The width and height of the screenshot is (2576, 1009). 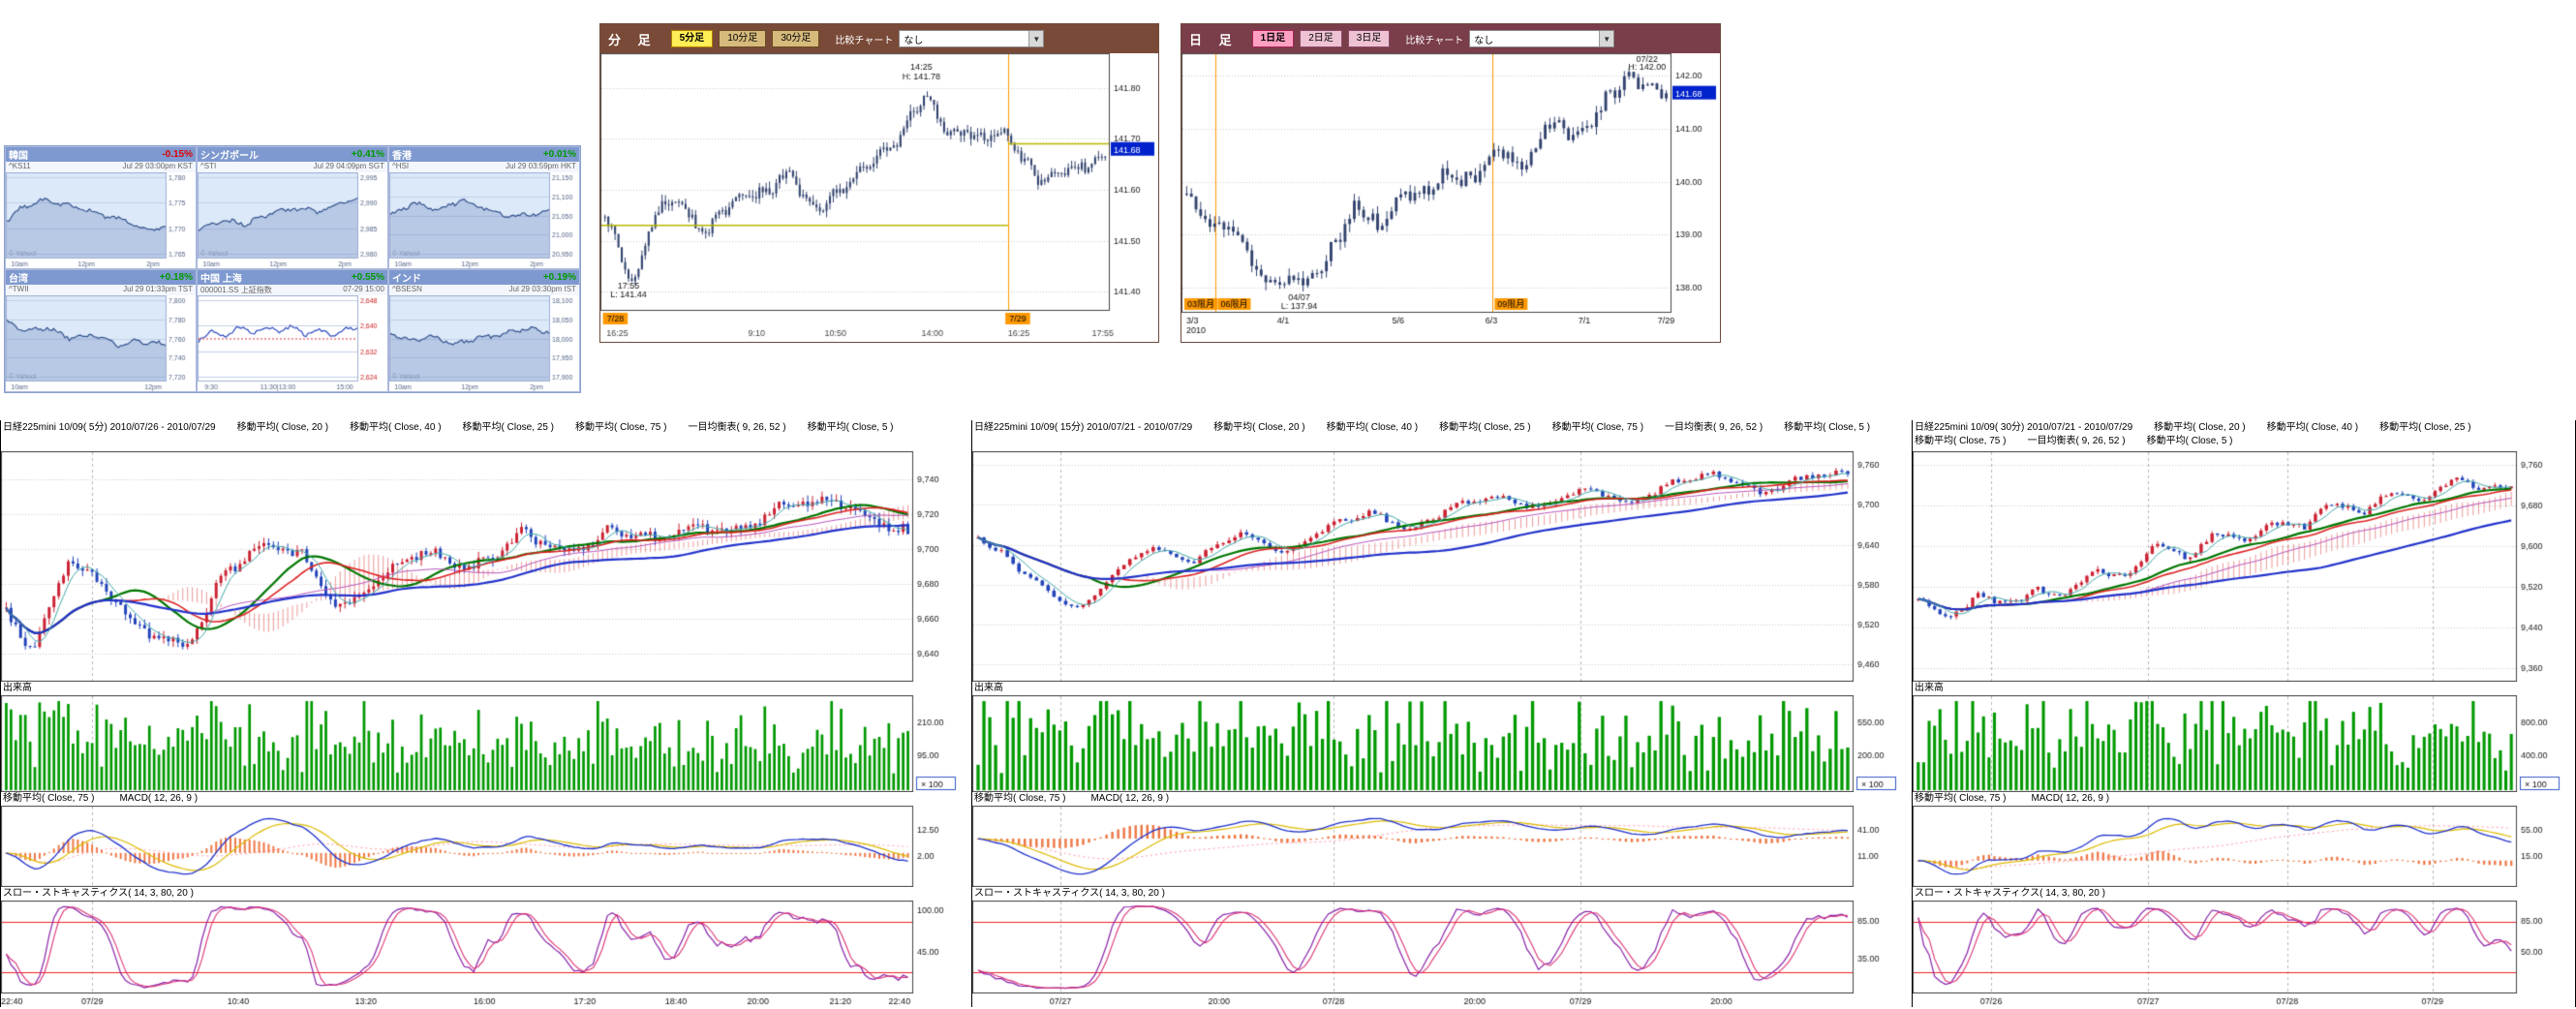 What do you see at coordinates (1214, 39) in the screenshot?
I see `panel-title: 日 足` at bounding box center [1214, 39].